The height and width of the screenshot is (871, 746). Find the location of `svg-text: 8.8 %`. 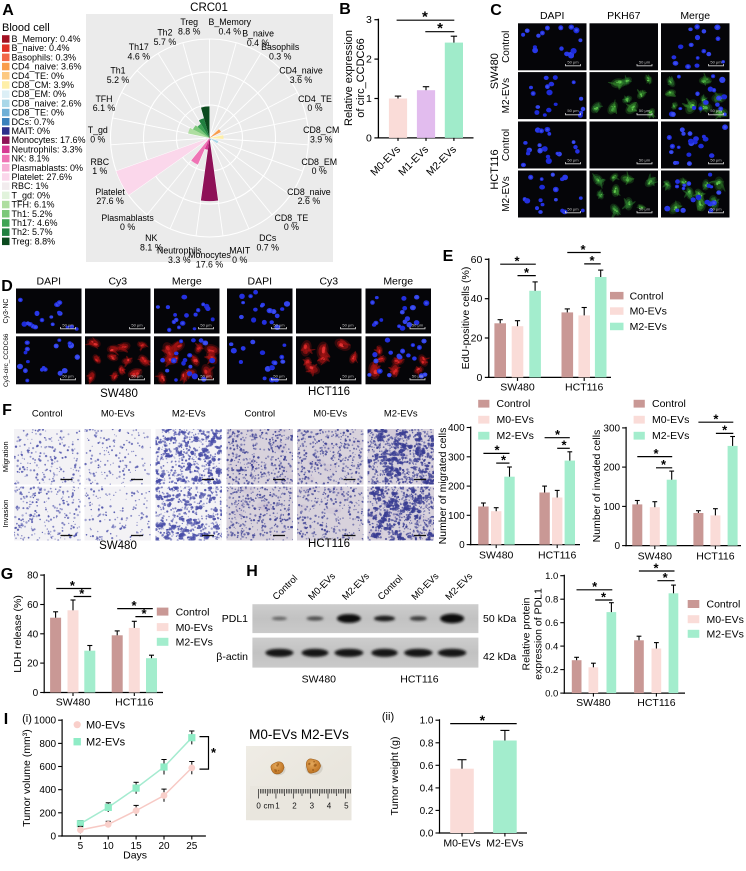

svg-text: 8.8 % is located at coordinates (189, 31).